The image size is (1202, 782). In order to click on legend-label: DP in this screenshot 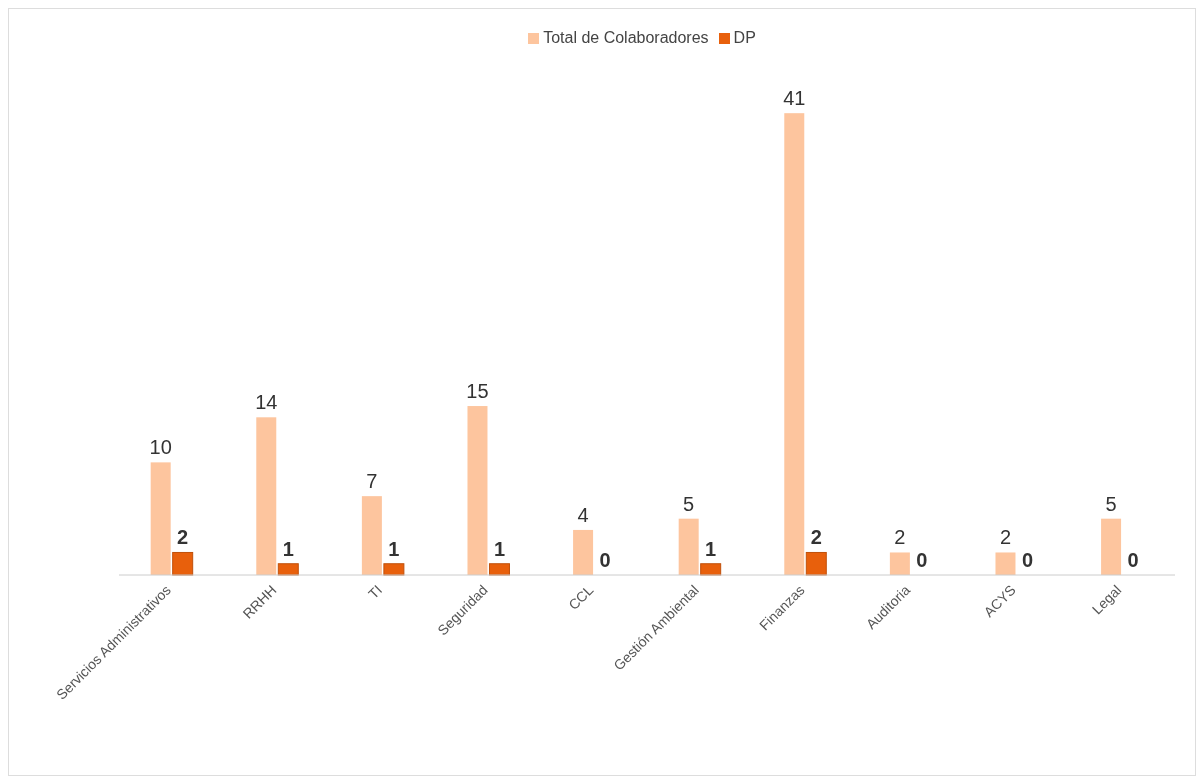, I will do `click(744, 37)`.